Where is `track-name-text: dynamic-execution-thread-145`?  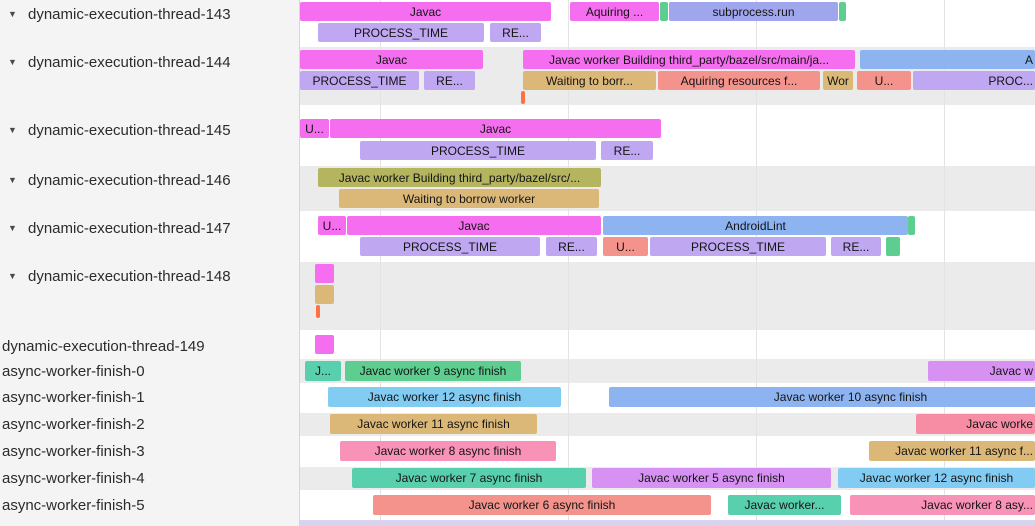
track-name-text: dynamic-execution-thread-145 is located at coordinates (129, 130).